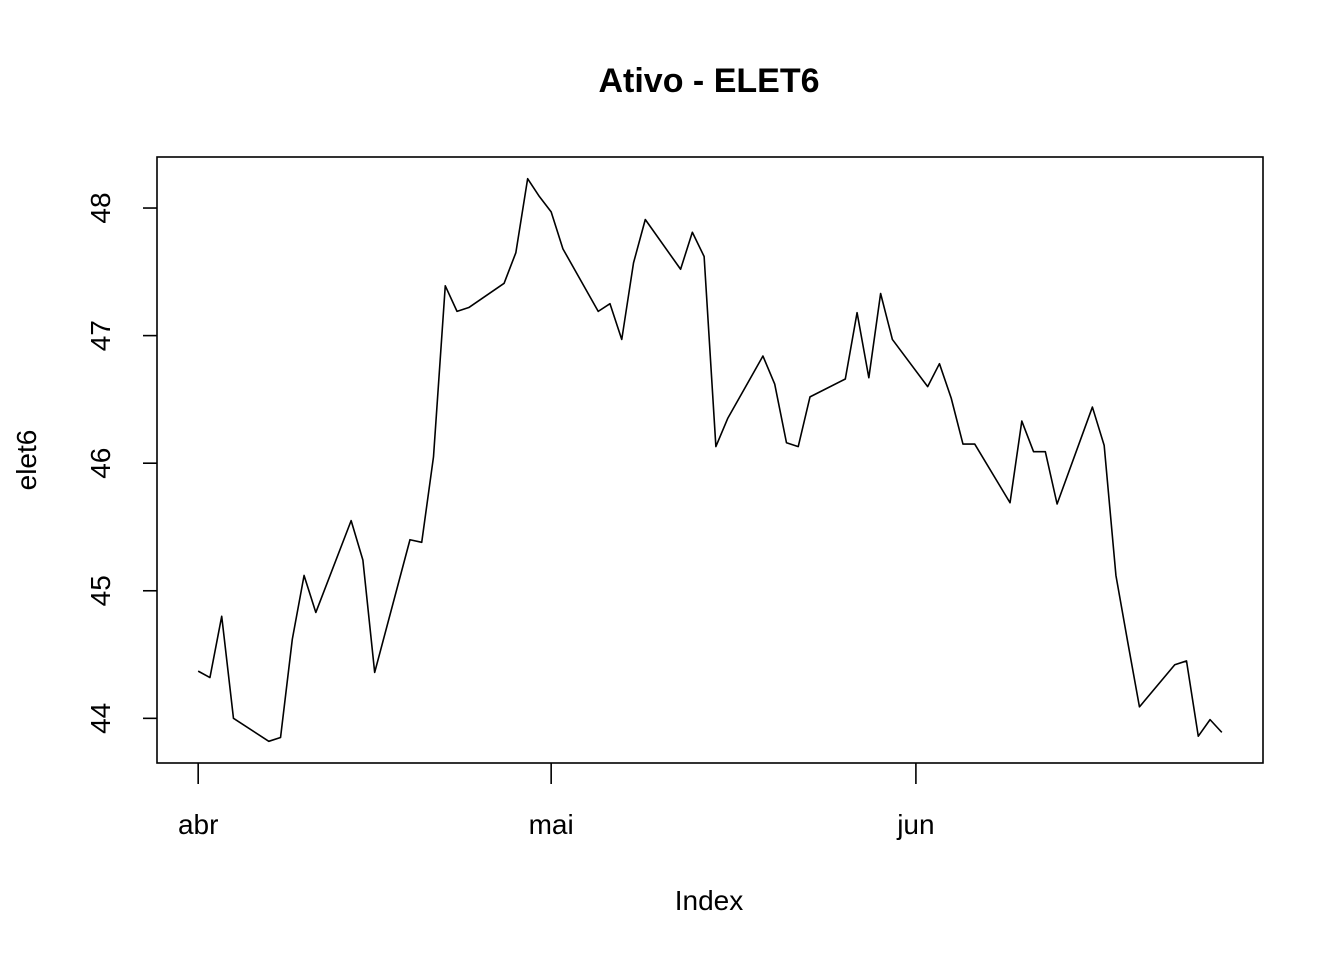 Image resolution: width=1344 pixels, height=960 pixels. I want to click on y-tick-label: 48, so click(100, 207).